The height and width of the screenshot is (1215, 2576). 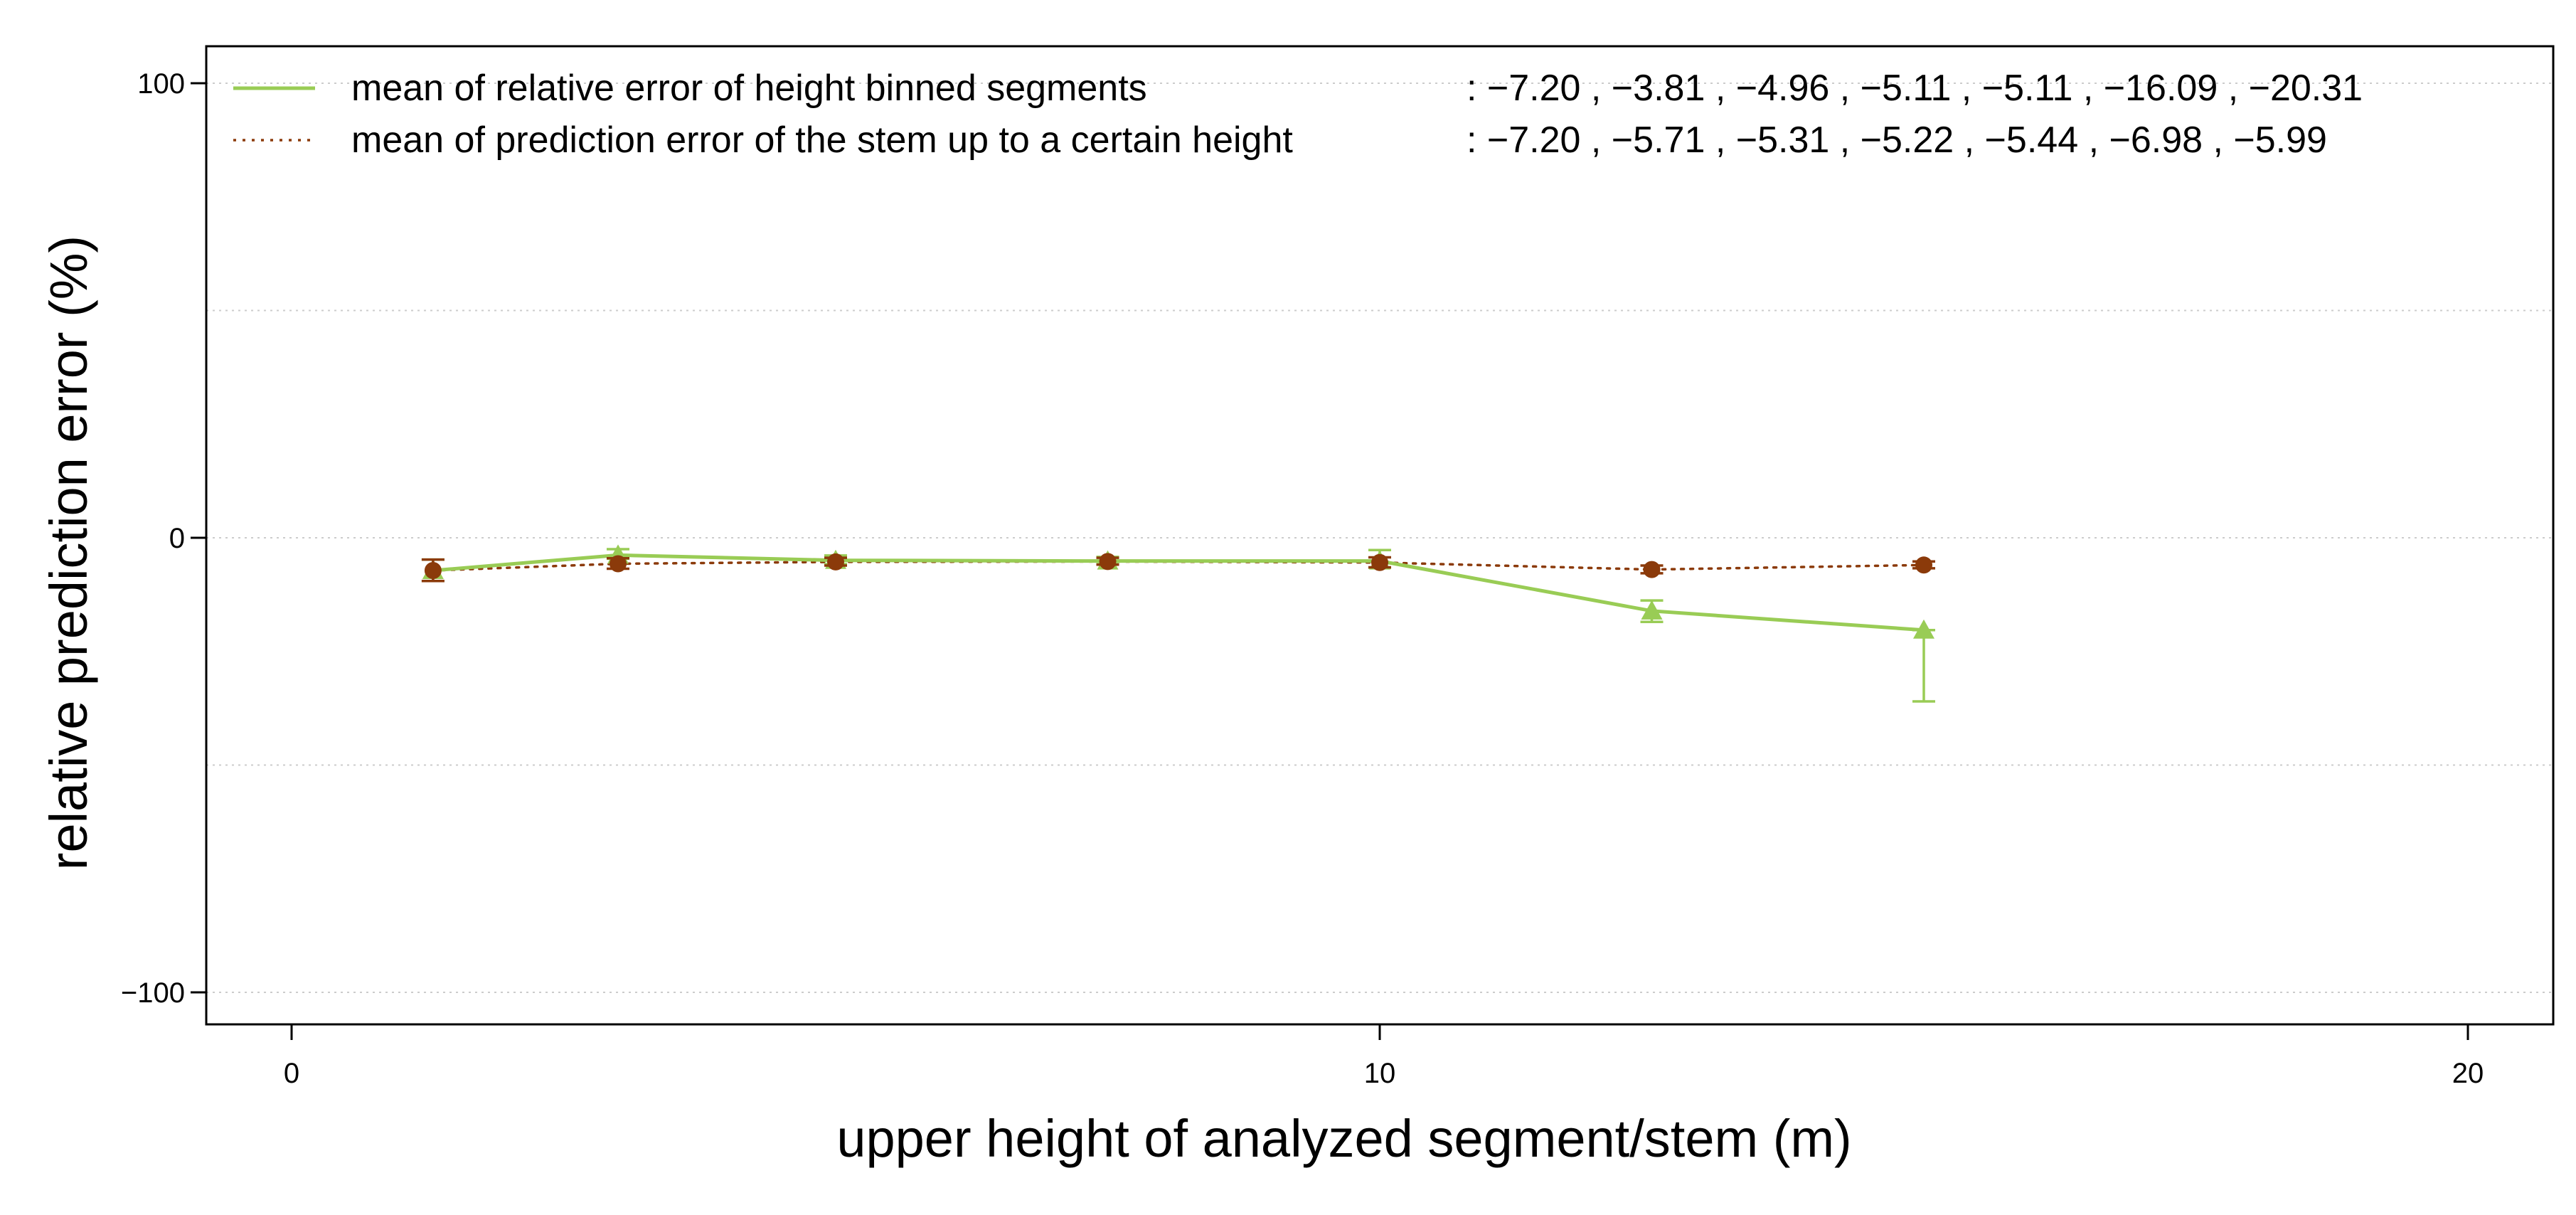 I want to click on series-layer, so click(x=1178, y=623).